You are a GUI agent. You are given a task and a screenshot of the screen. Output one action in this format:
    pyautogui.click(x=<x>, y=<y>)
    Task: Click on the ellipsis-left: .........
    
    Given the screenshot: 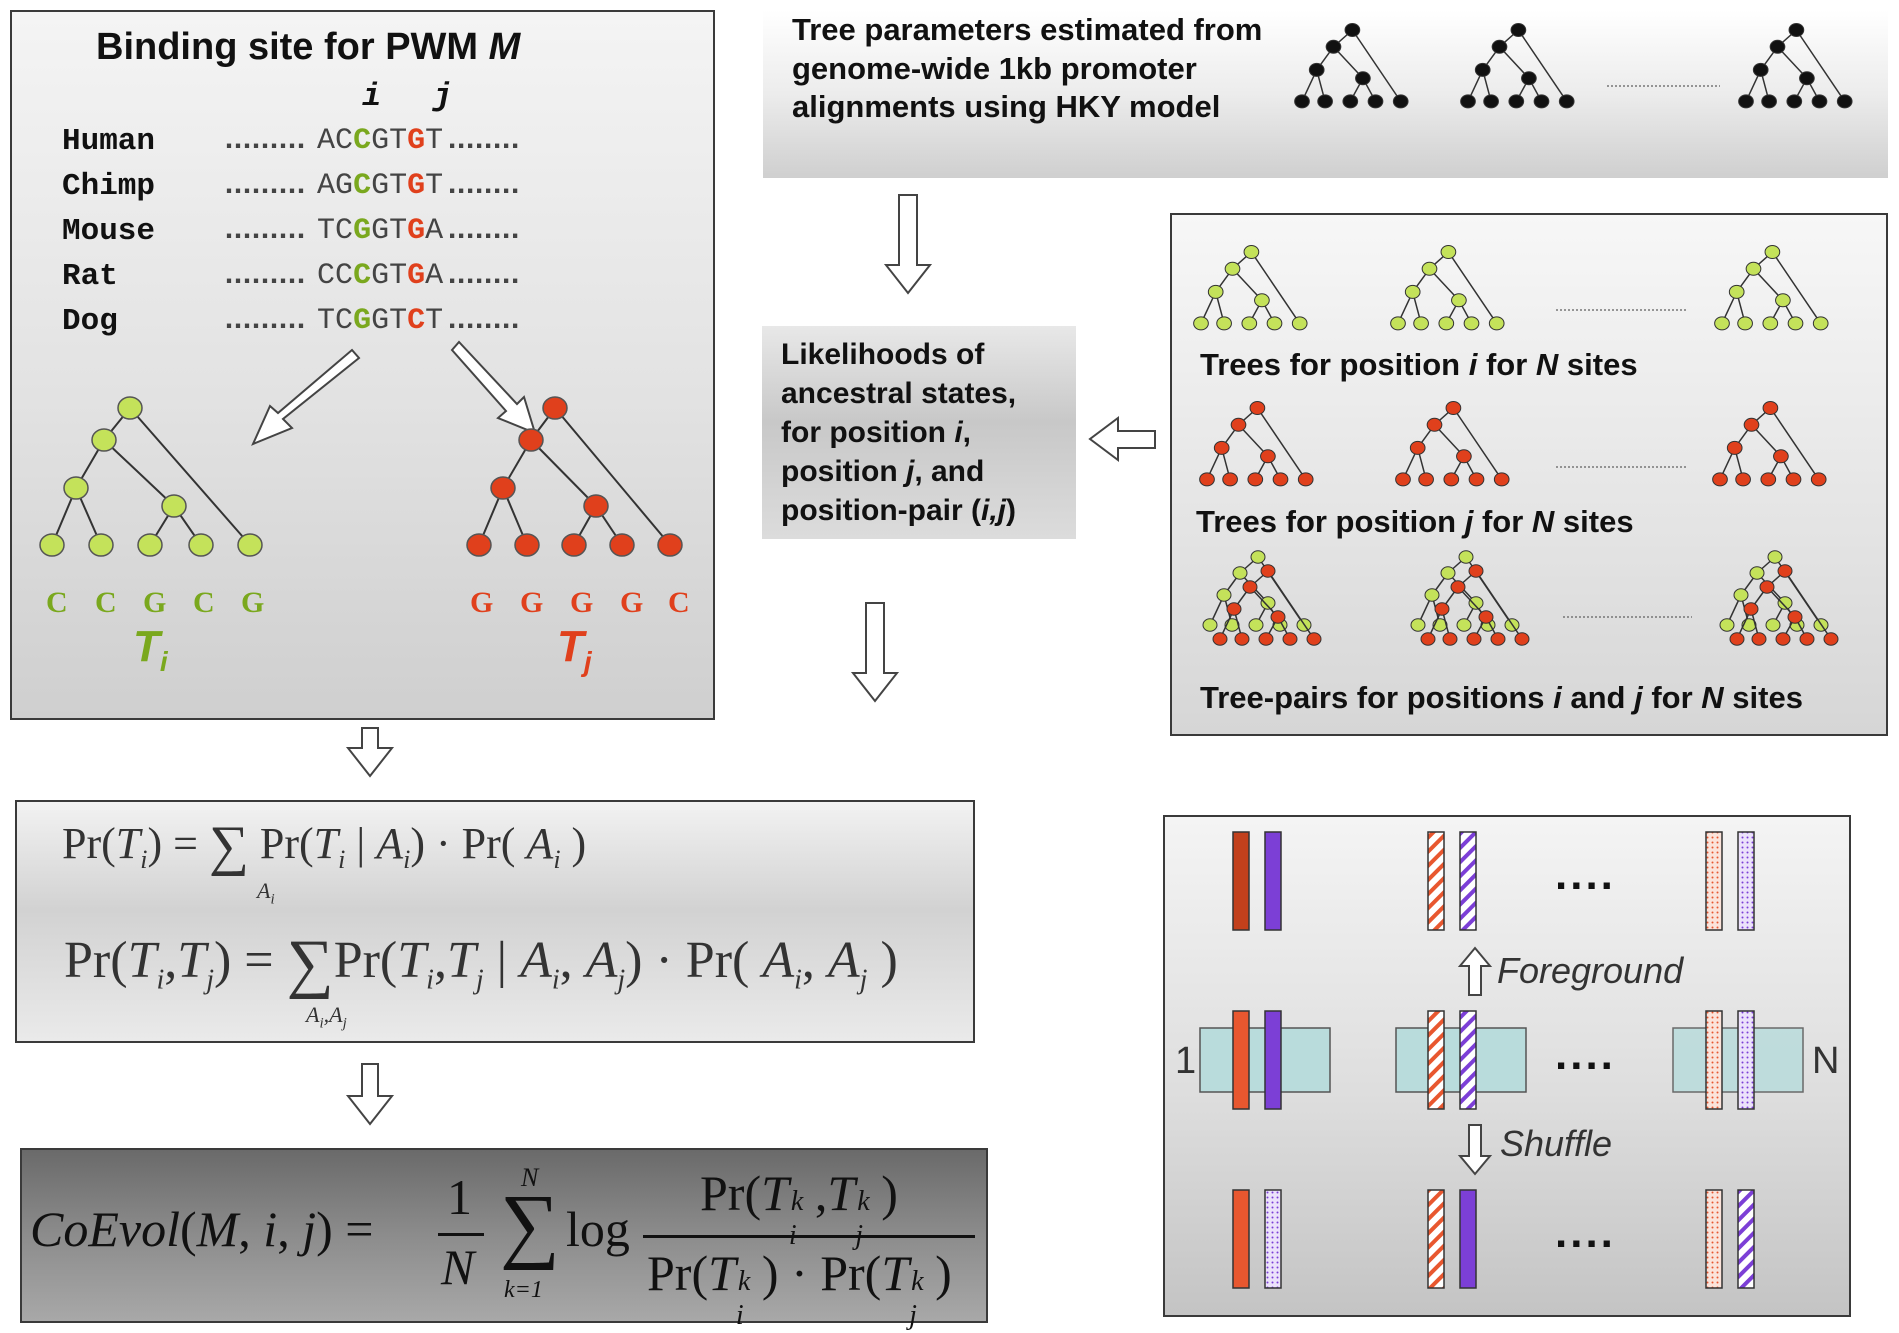 What is the action you would take?
    pyautogui.click(x=265, y=141)
    